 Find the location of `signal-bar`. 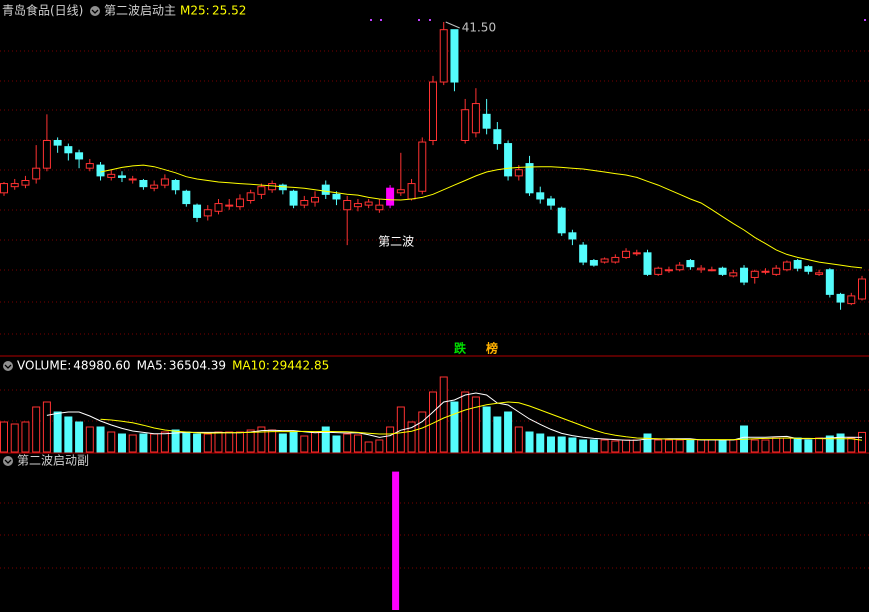

signal-bar is located at coordinates (396, 540).